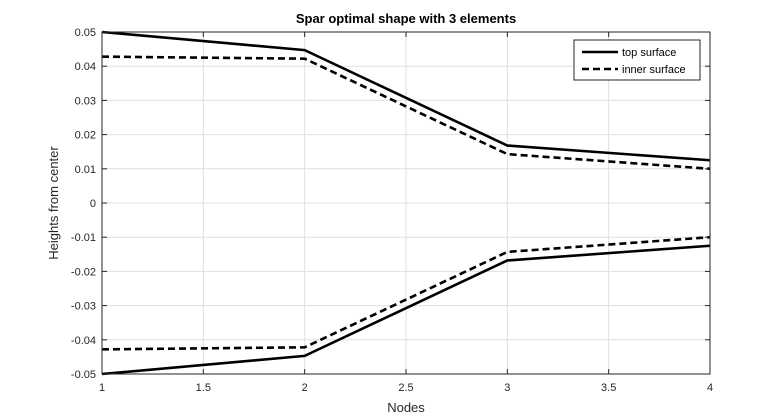 Image resolution: width=784 pixels, height=420 pixels. What do you see at coordinates (85, 170) in the screenshot?
I see `y-tick-label: 0.01` at bounding box center [85, 170].